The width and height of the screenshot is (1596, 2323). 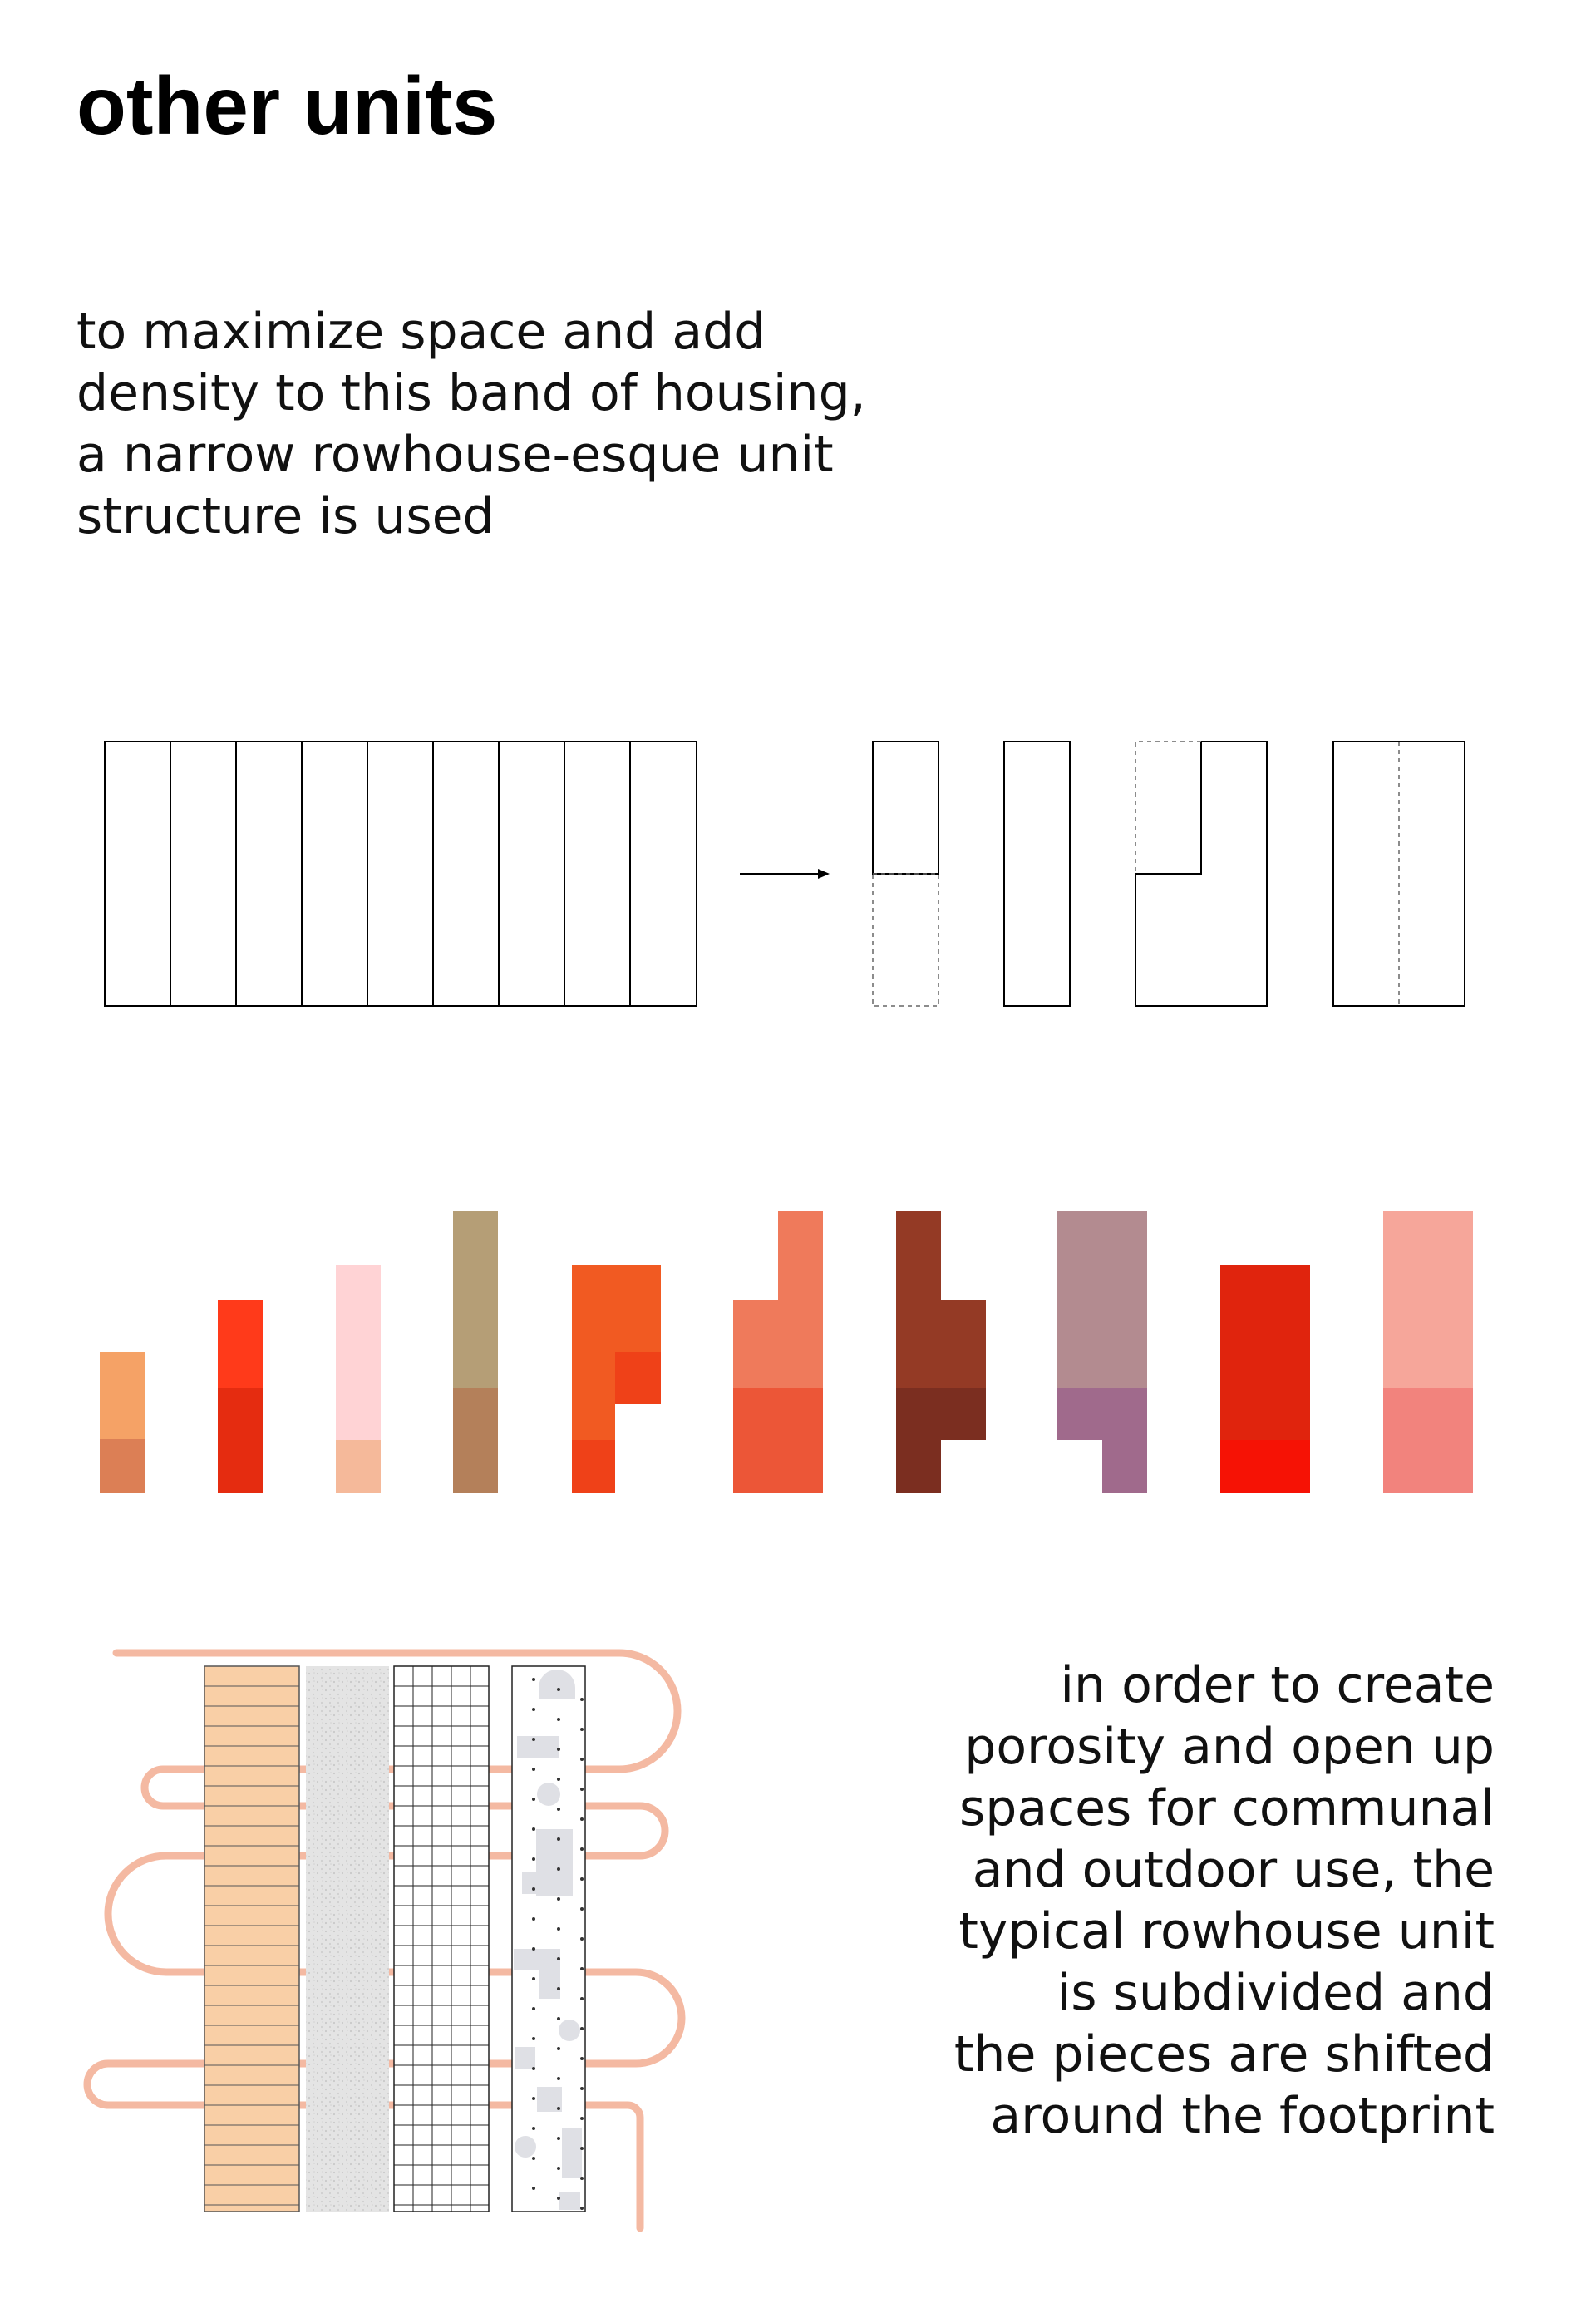 I want to click on site-diagram, so click(x=384, y=1940).